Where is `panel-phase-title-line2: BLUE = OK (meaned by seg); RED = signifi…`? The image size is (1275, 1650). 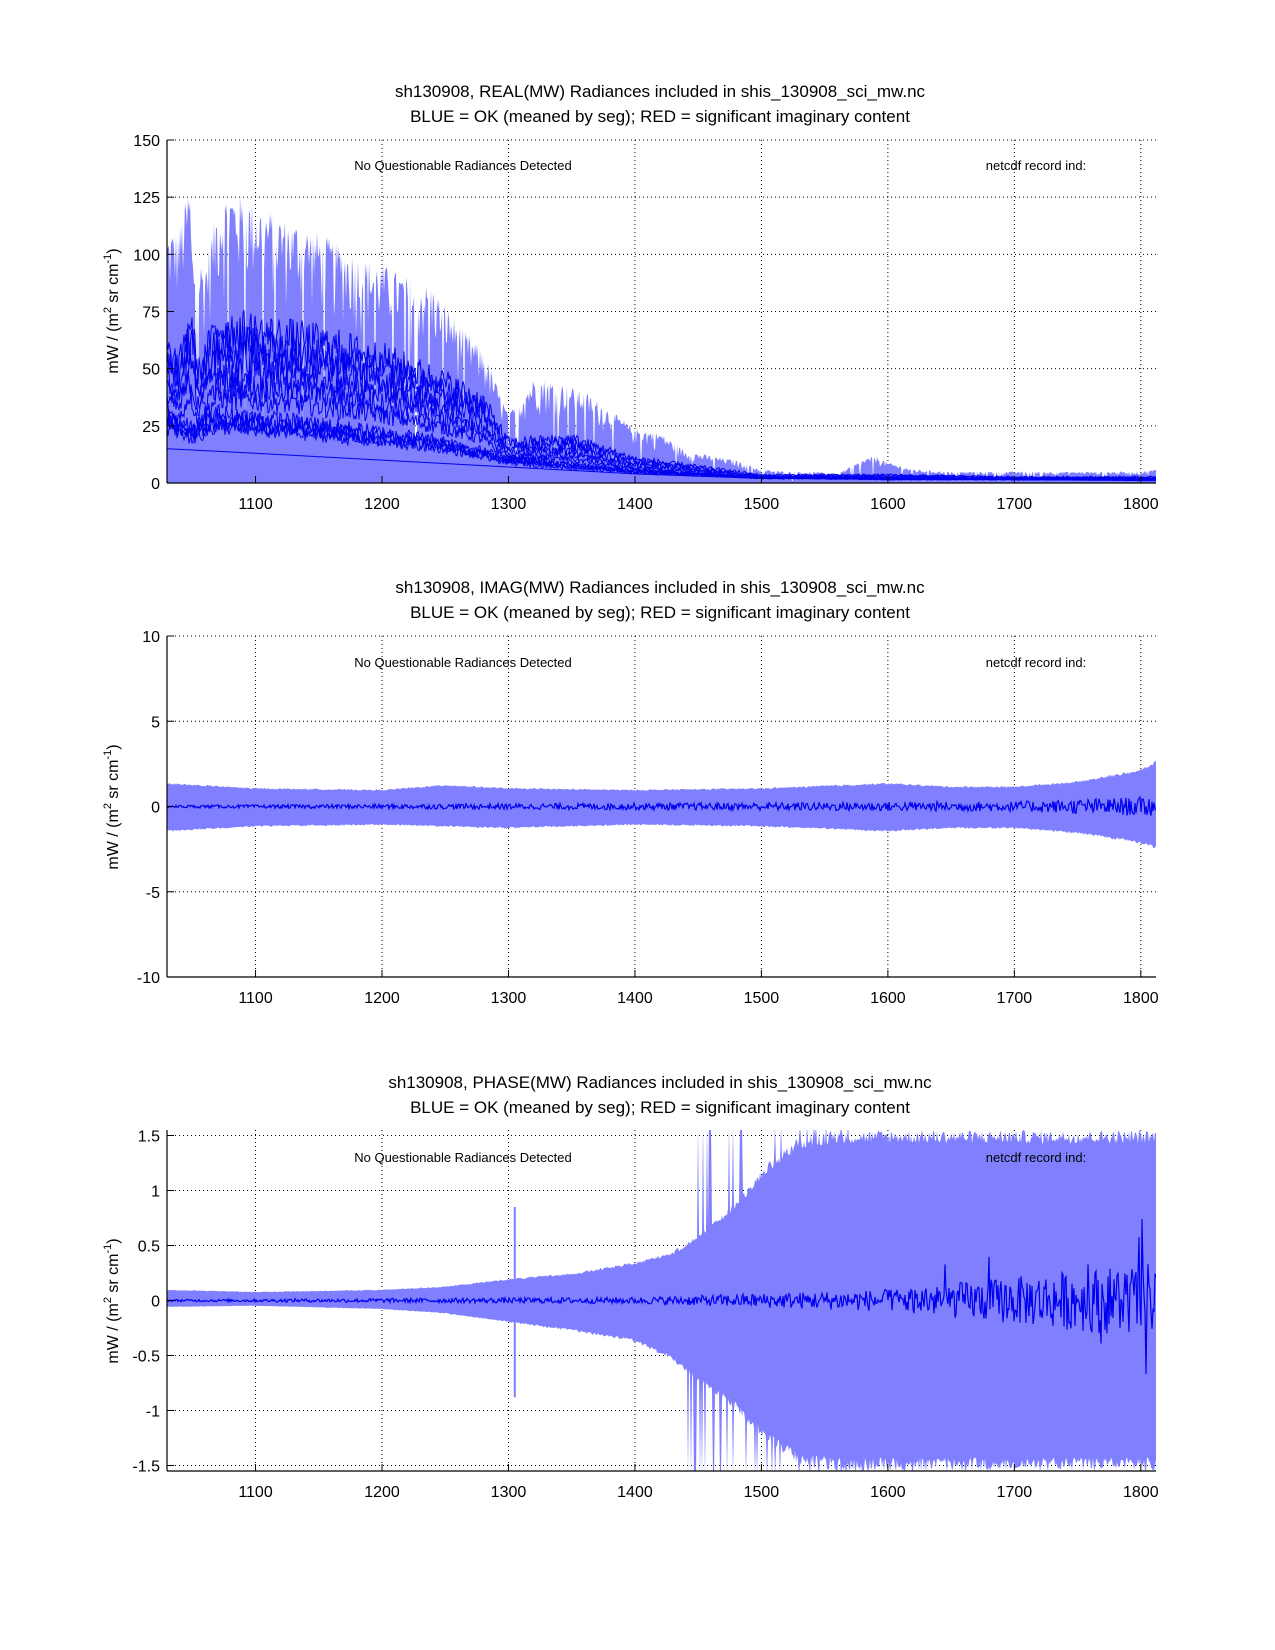
panel-phase-title-line2: BLUE = OK (meaned by seg); RED = signifi… is located at coordinates (660, 1107).